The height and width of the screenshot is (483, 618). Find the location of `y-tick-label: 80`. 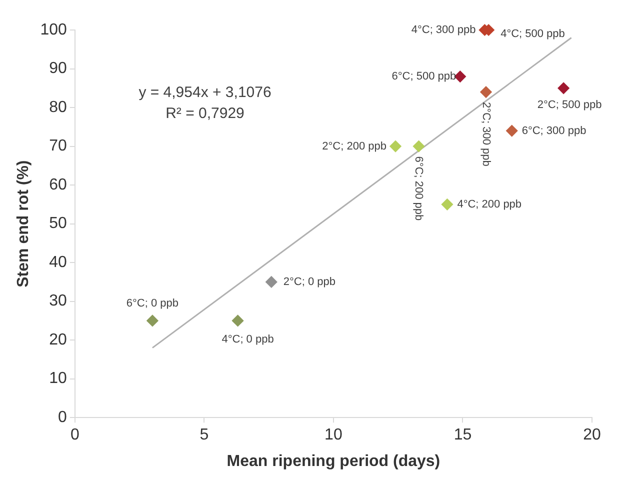

y-tick-label: 80 is located at coordinates (58, 107).